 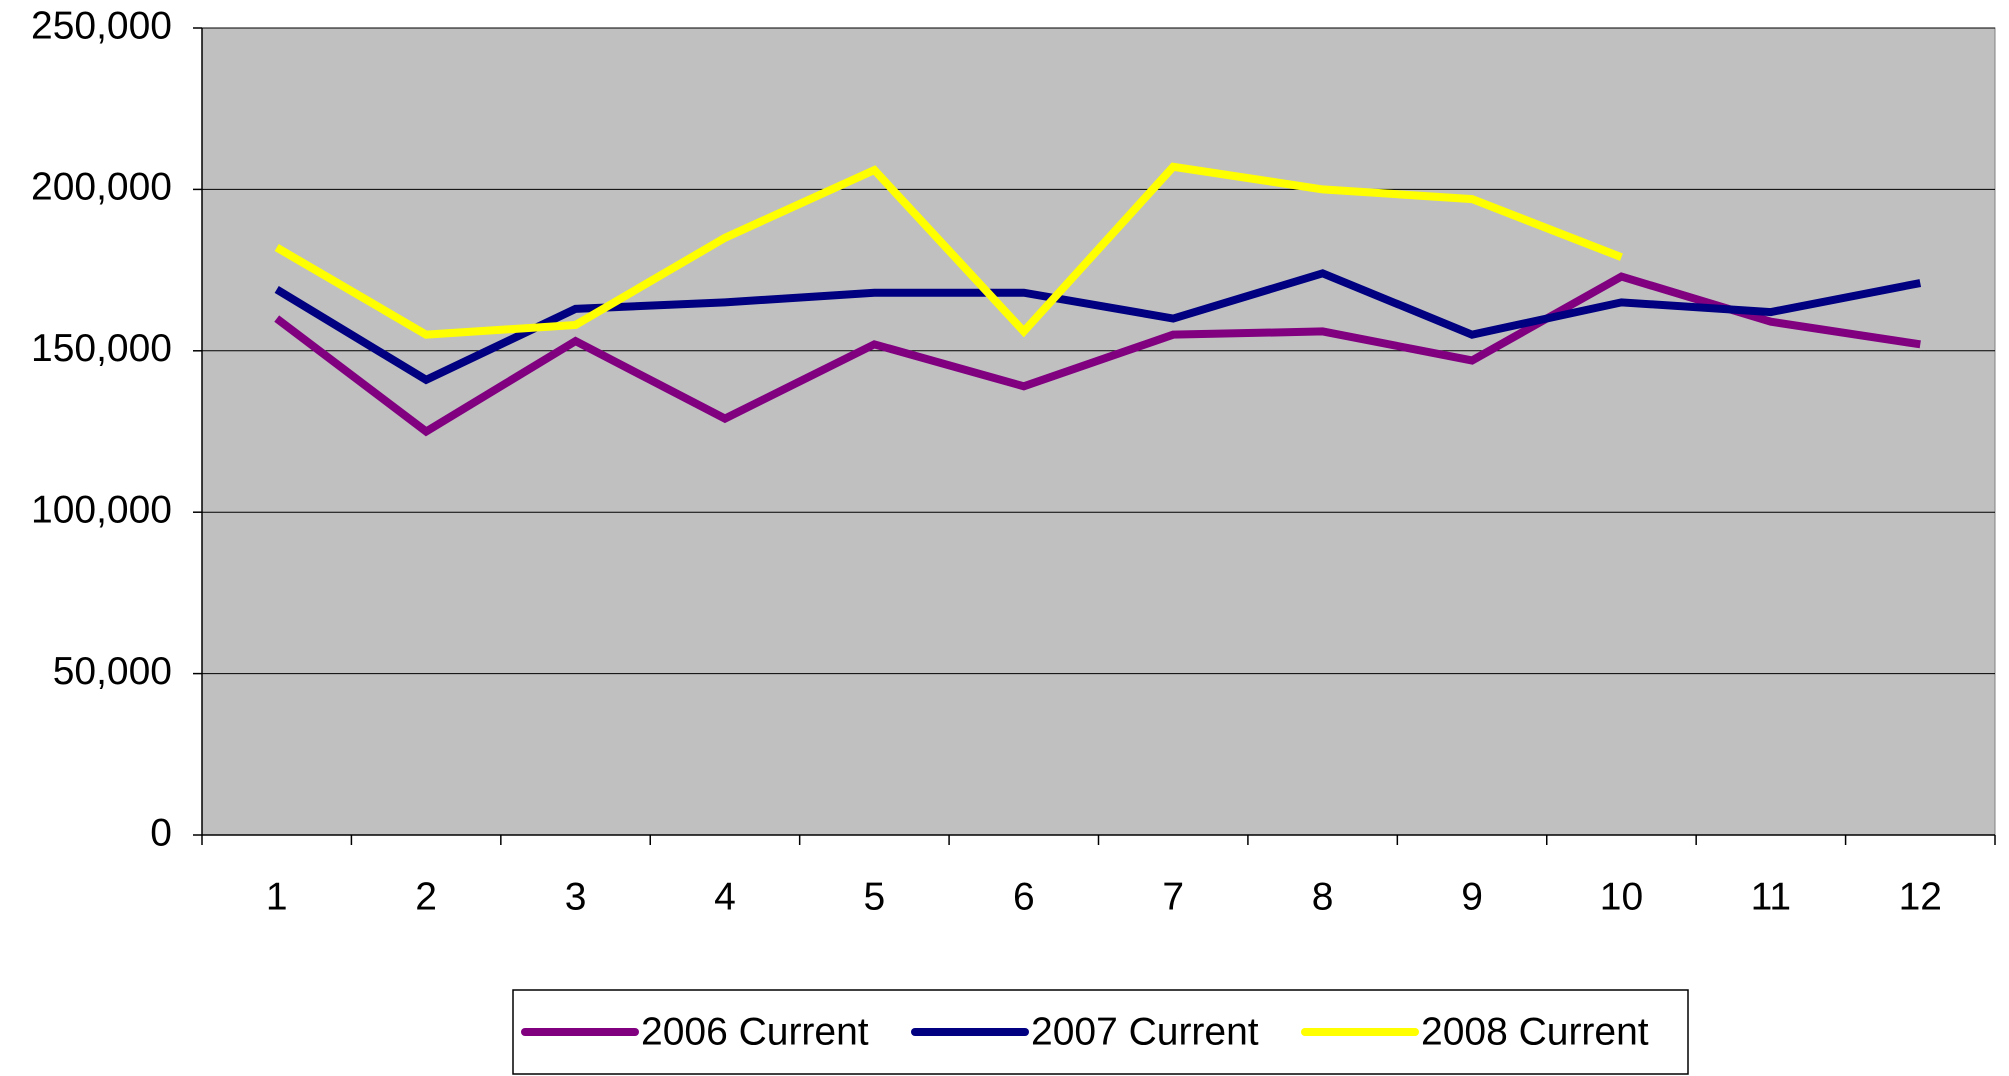 I want to click on x-tick-label: 4, so click(x=725, y=896).